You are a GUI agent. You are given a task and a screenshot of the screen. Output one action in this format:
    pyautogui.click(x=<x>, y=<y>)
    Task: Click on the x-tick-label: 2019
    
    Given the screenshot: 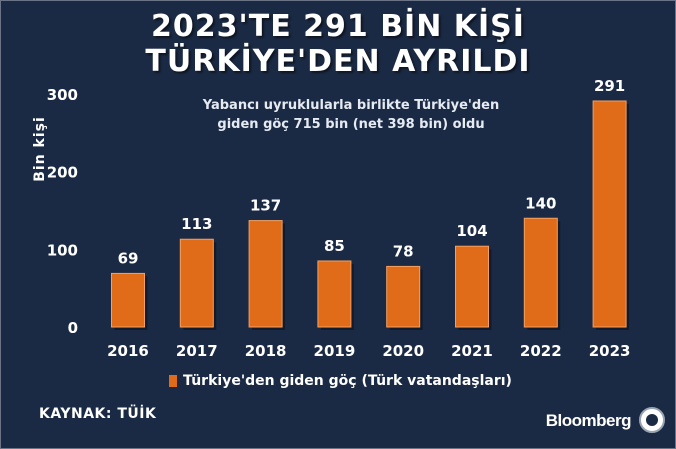 What is the action you would take?
    pyautogui.click(x=335, y=351)
    